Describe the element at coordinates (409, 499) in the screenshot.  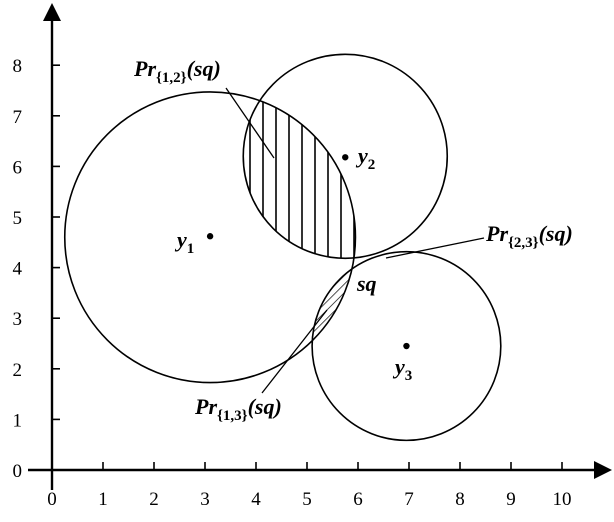
I see `x-tick-label: 7` at that location.